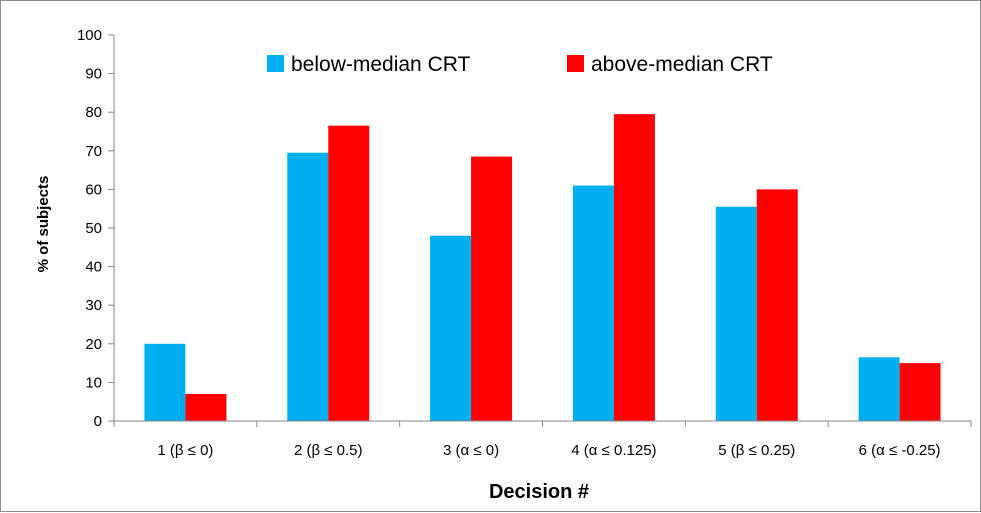  What do you see at coordinates (756, 450) in the screenshot?
I see `x-tick-label: 5 (β ≤ 0.25)` at bounding box center [756, 450].